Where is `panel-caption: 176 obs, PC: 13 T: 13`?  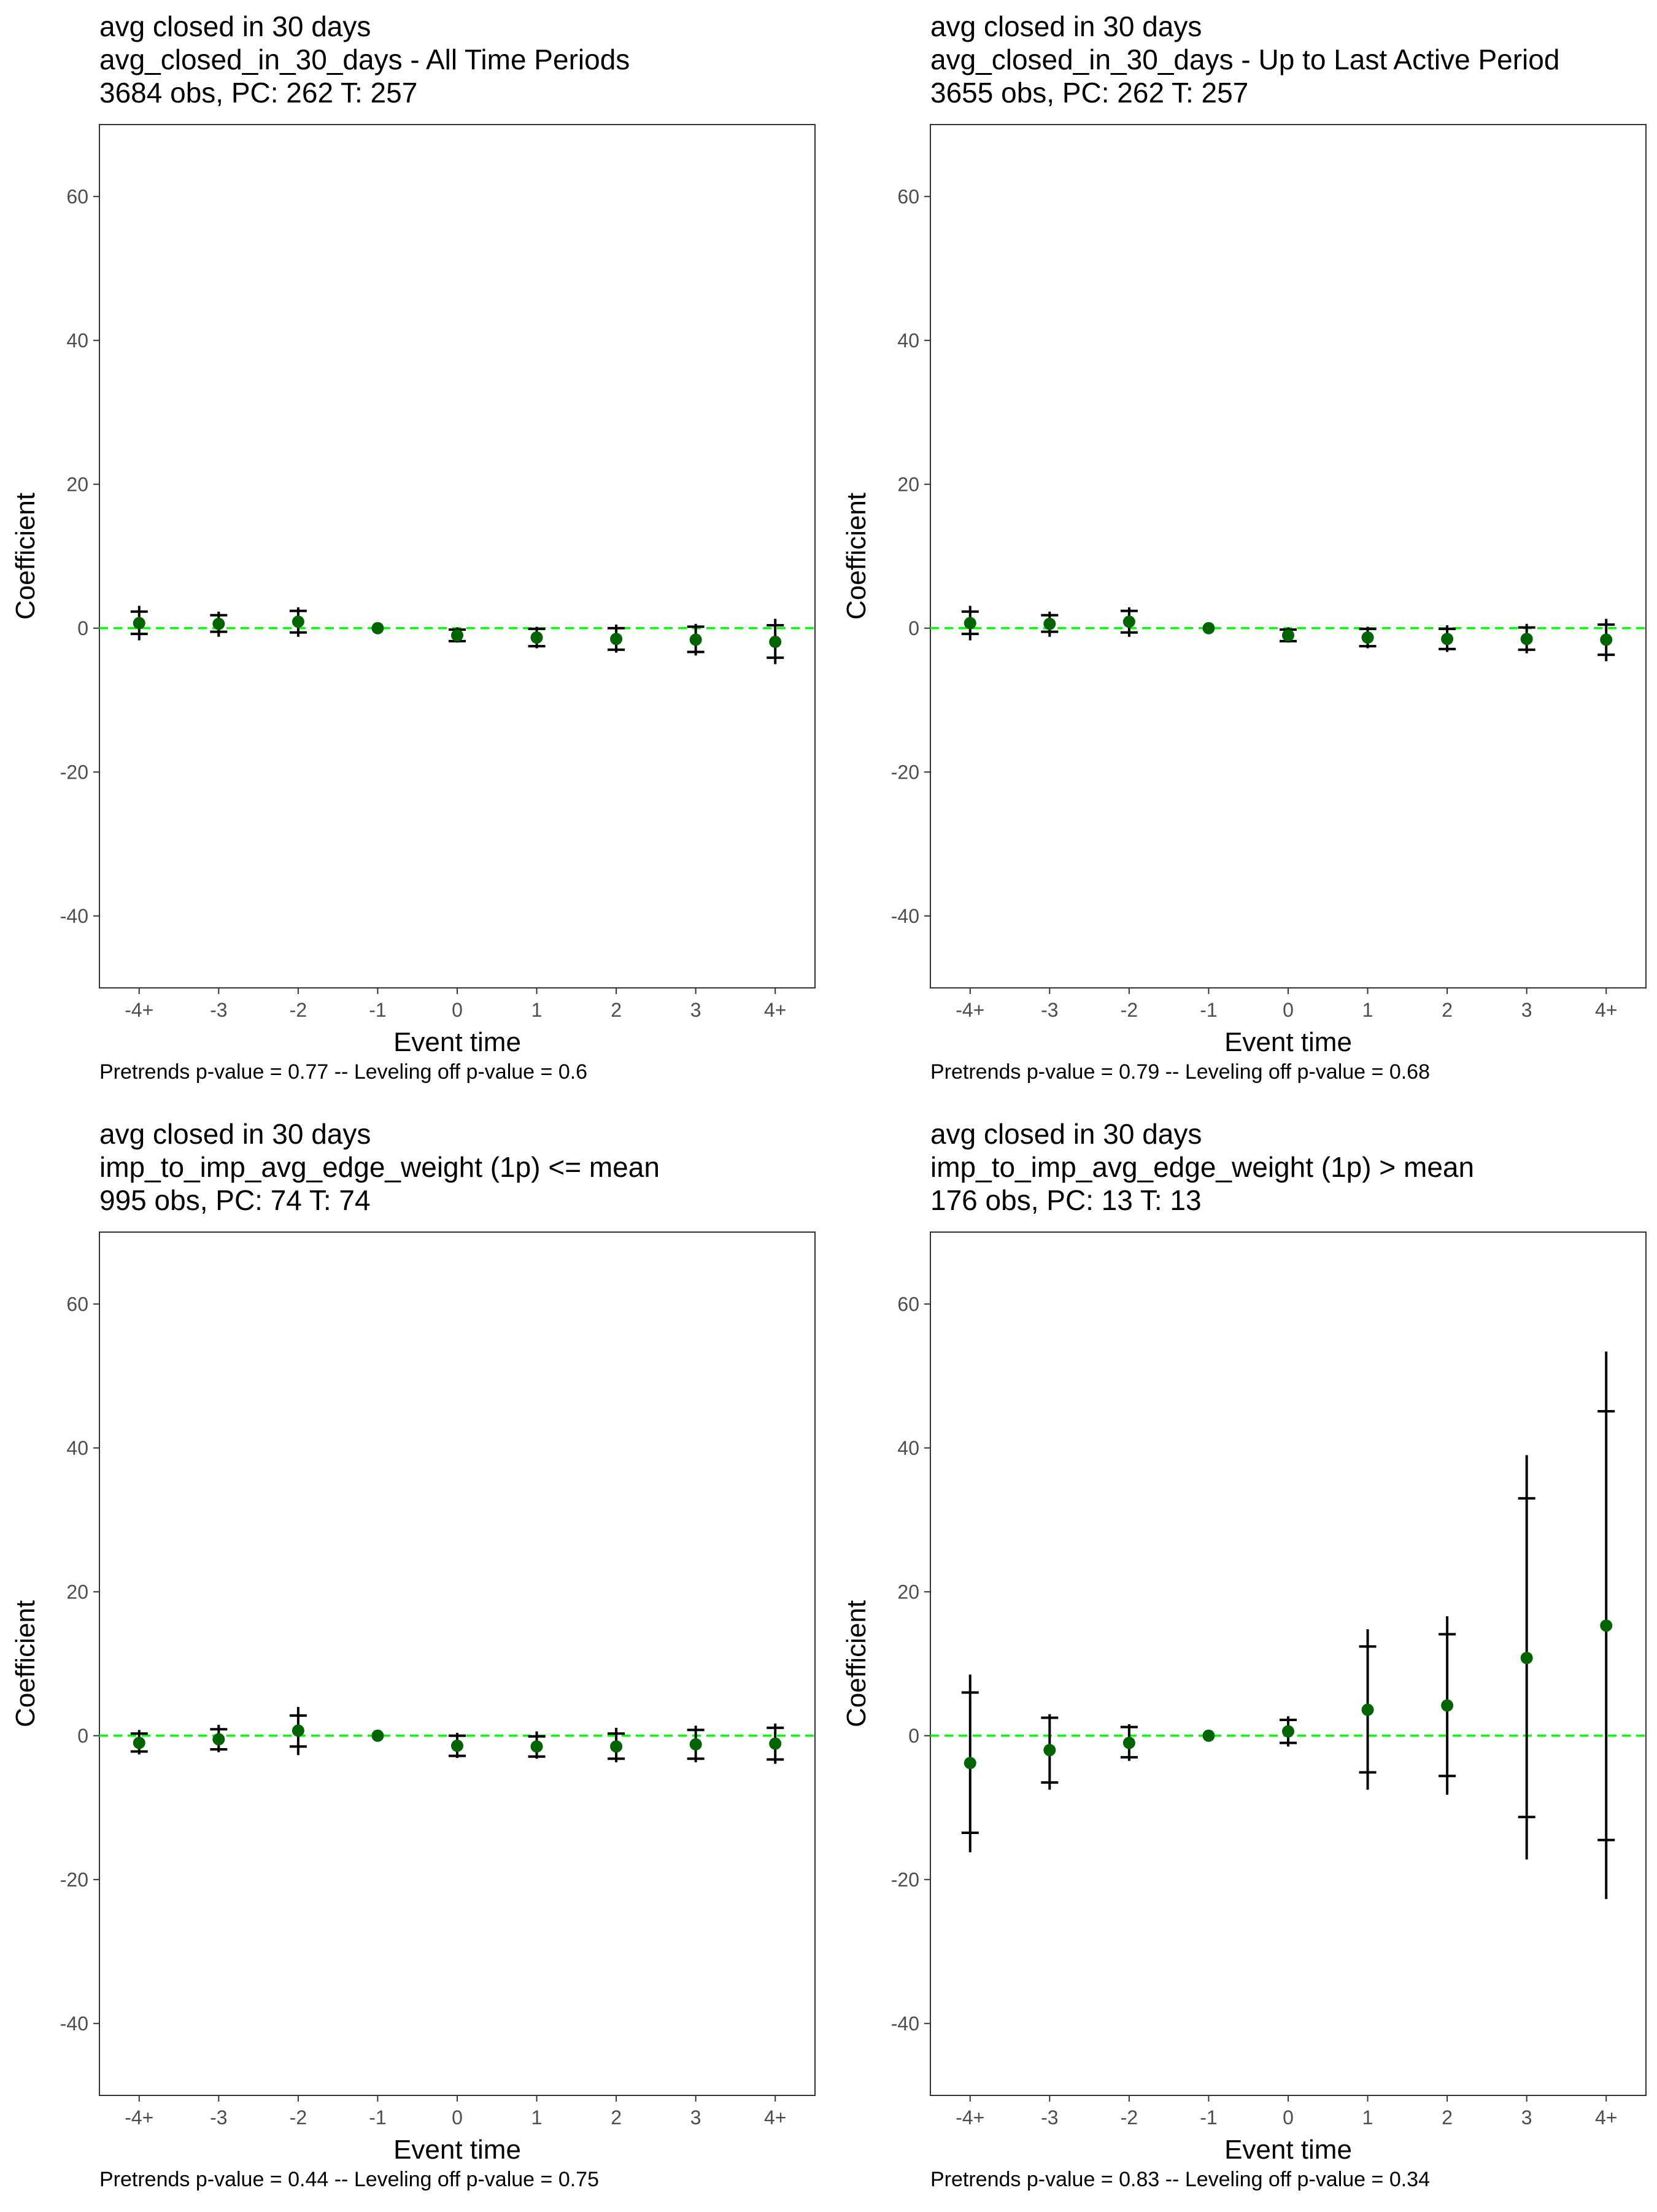
panel-caption: 176 obs, PC: 13 T: 13 is located at coordinates (1066, 1200).